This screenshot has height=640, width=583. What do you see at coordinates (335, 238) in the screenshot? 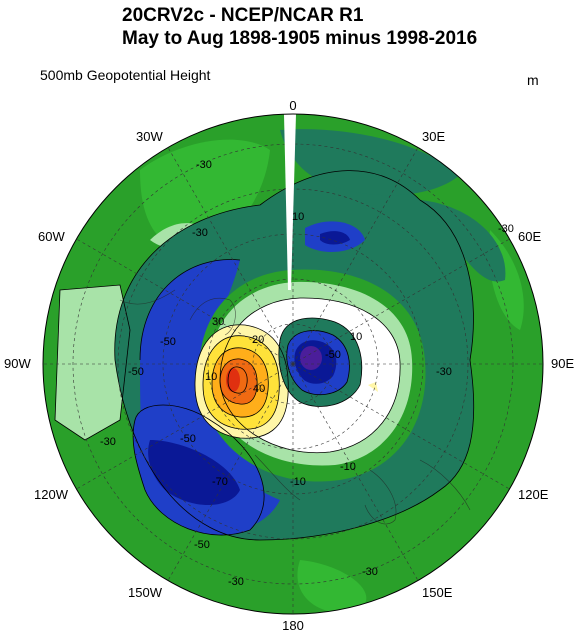
I see `fill-band-darkblue-north` at bounding box center [335, 238].